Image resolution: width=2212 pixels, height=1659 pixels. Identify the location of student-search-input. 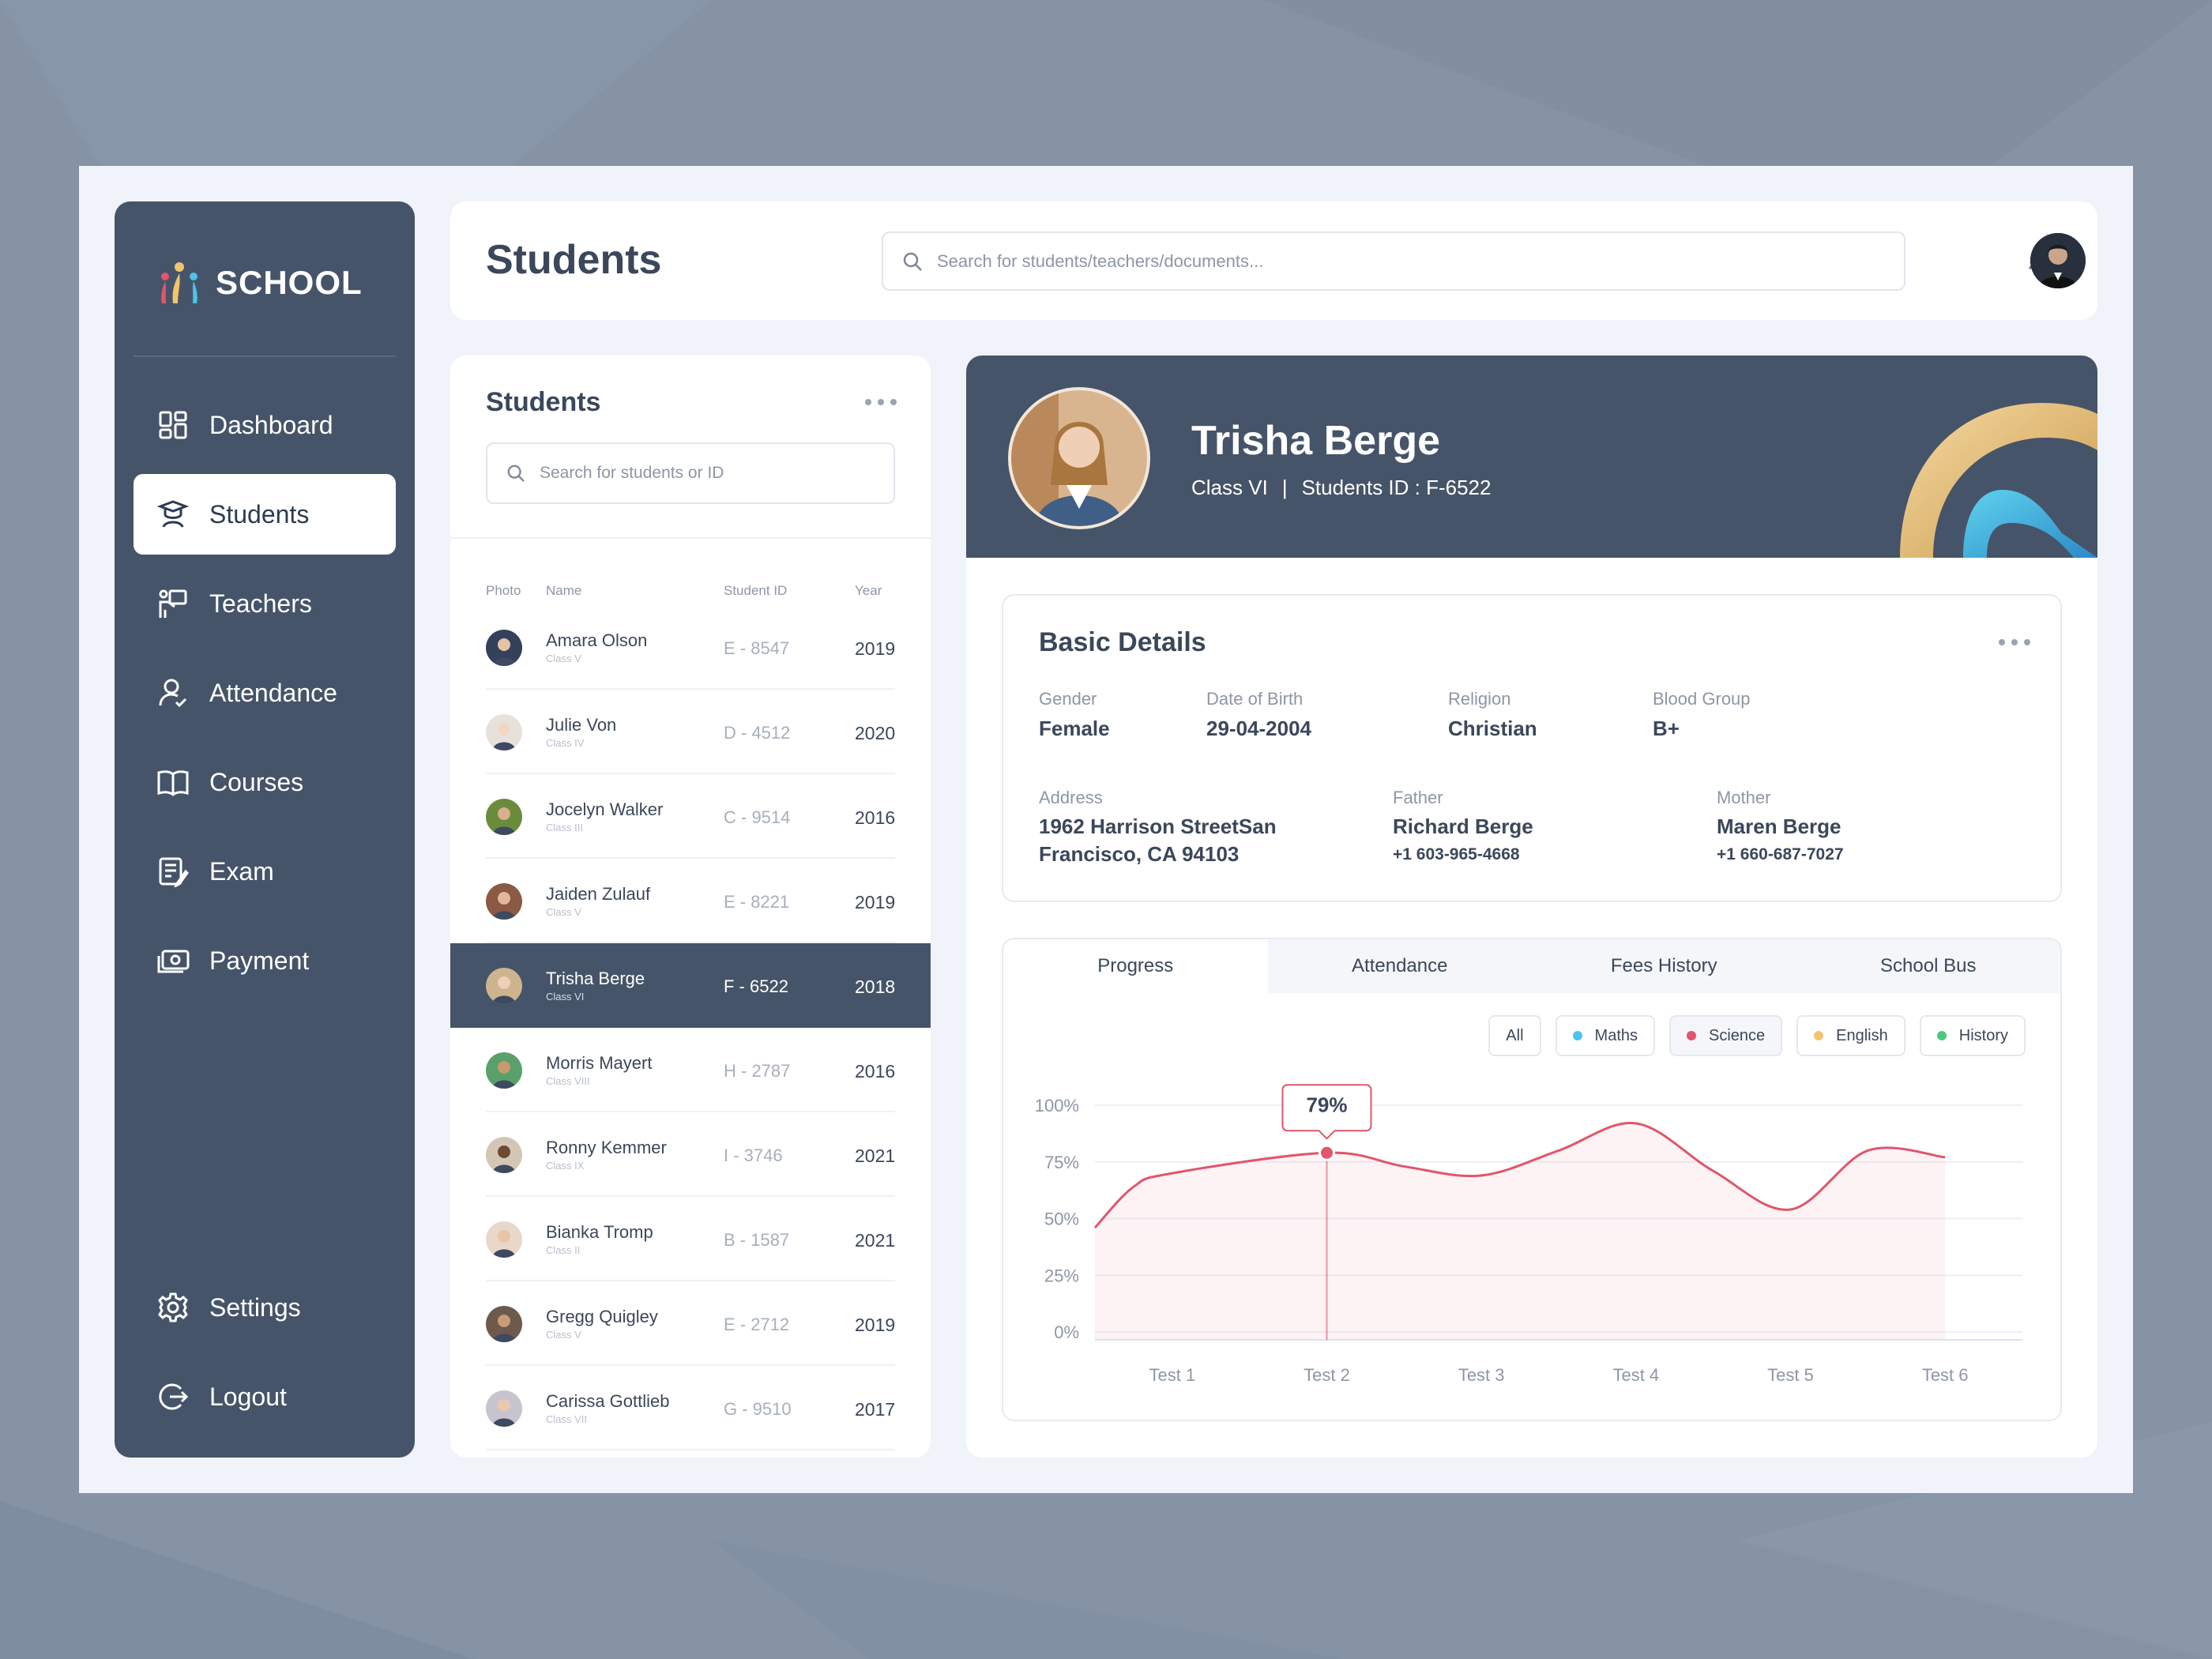
(717, 474).